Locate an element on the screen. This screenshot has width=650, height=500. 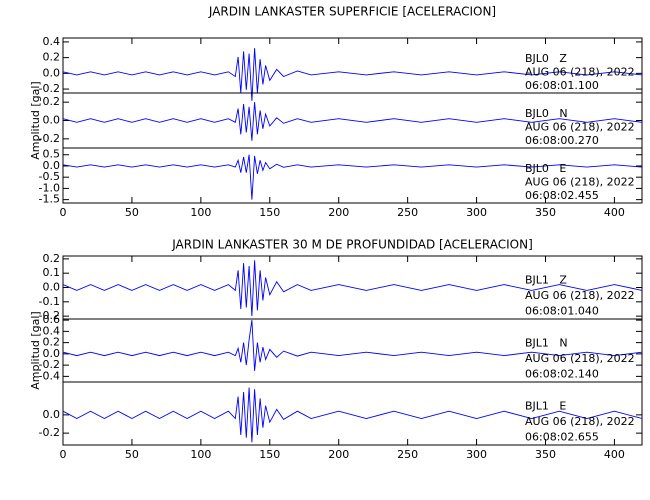
y-tick-label: -1.5 is located at coordinates (49, 199).